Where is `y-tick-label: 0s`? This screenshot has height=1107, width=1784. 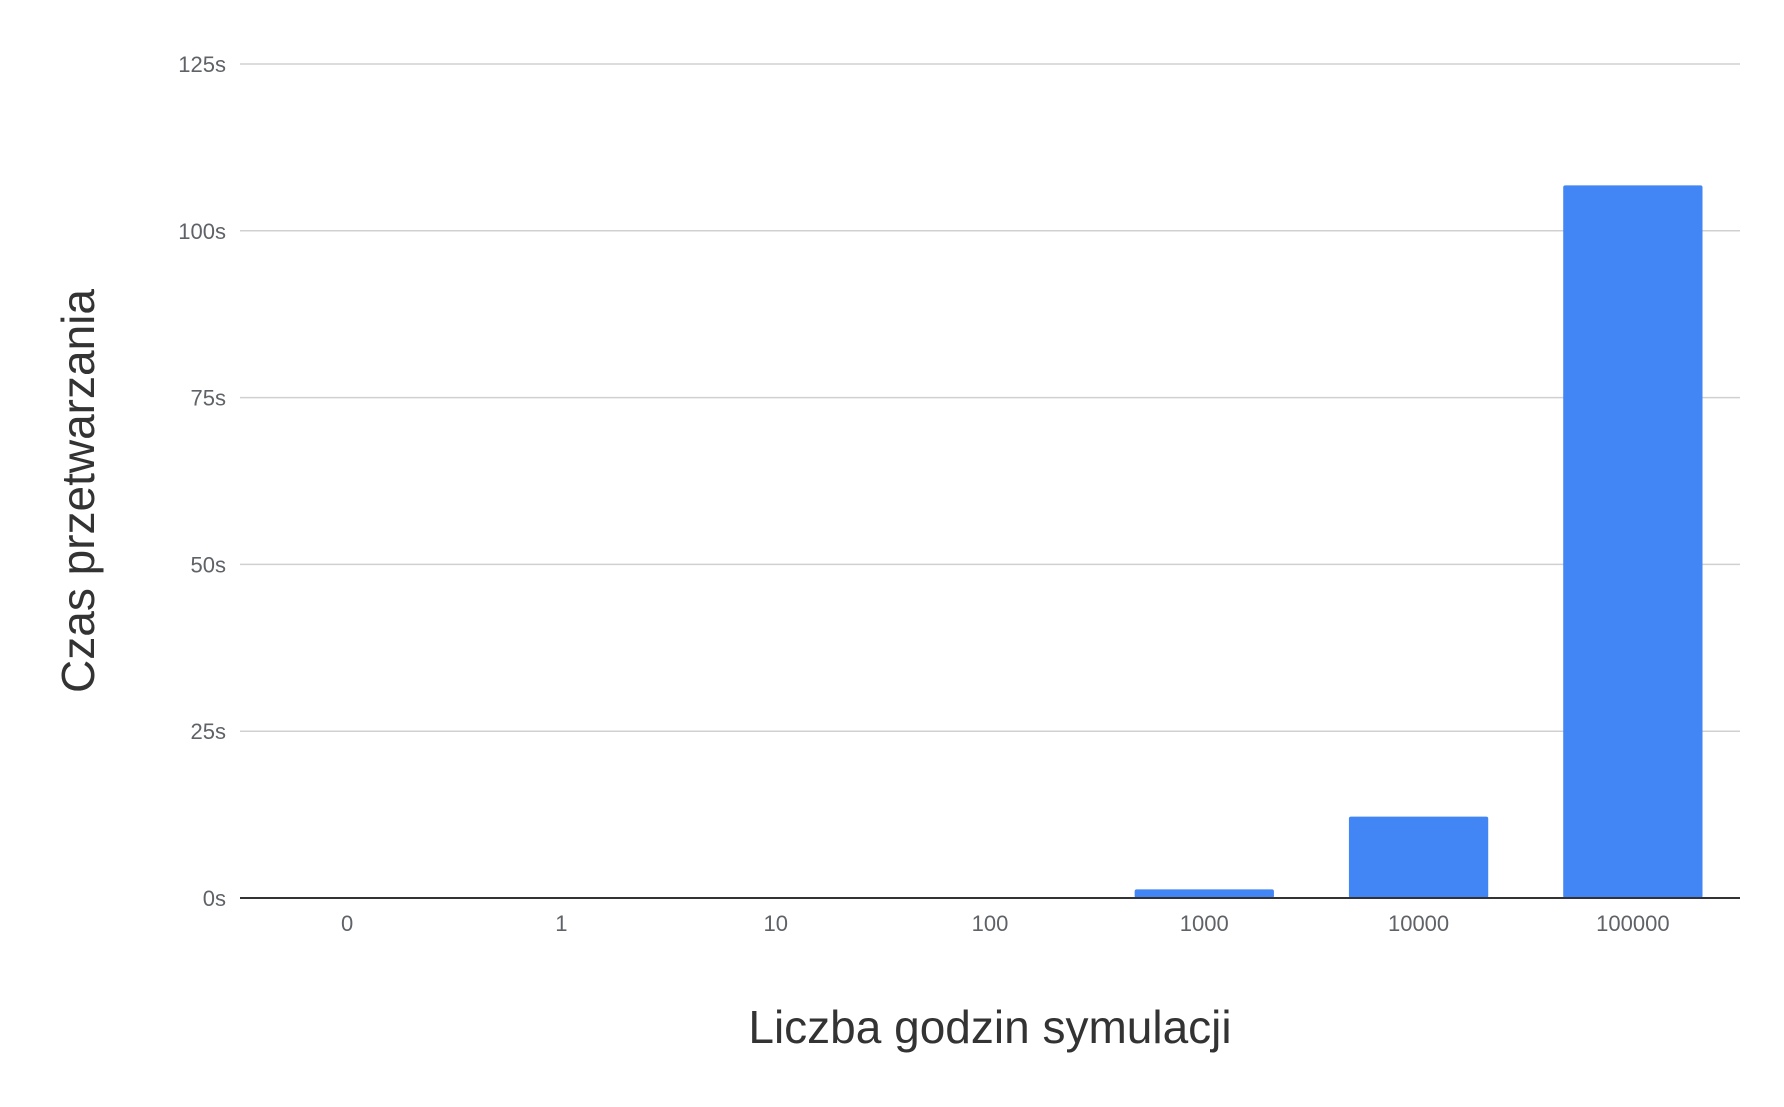
y-tick-label: 0s is located at coordinates (214, 898).